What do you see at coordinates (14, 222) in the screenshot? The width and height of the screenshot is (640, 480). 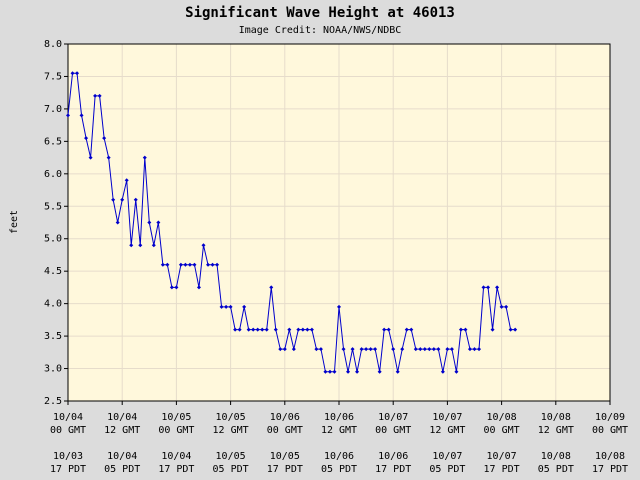 I see `y-axis-label: feet` at bounding box center [14, 222].